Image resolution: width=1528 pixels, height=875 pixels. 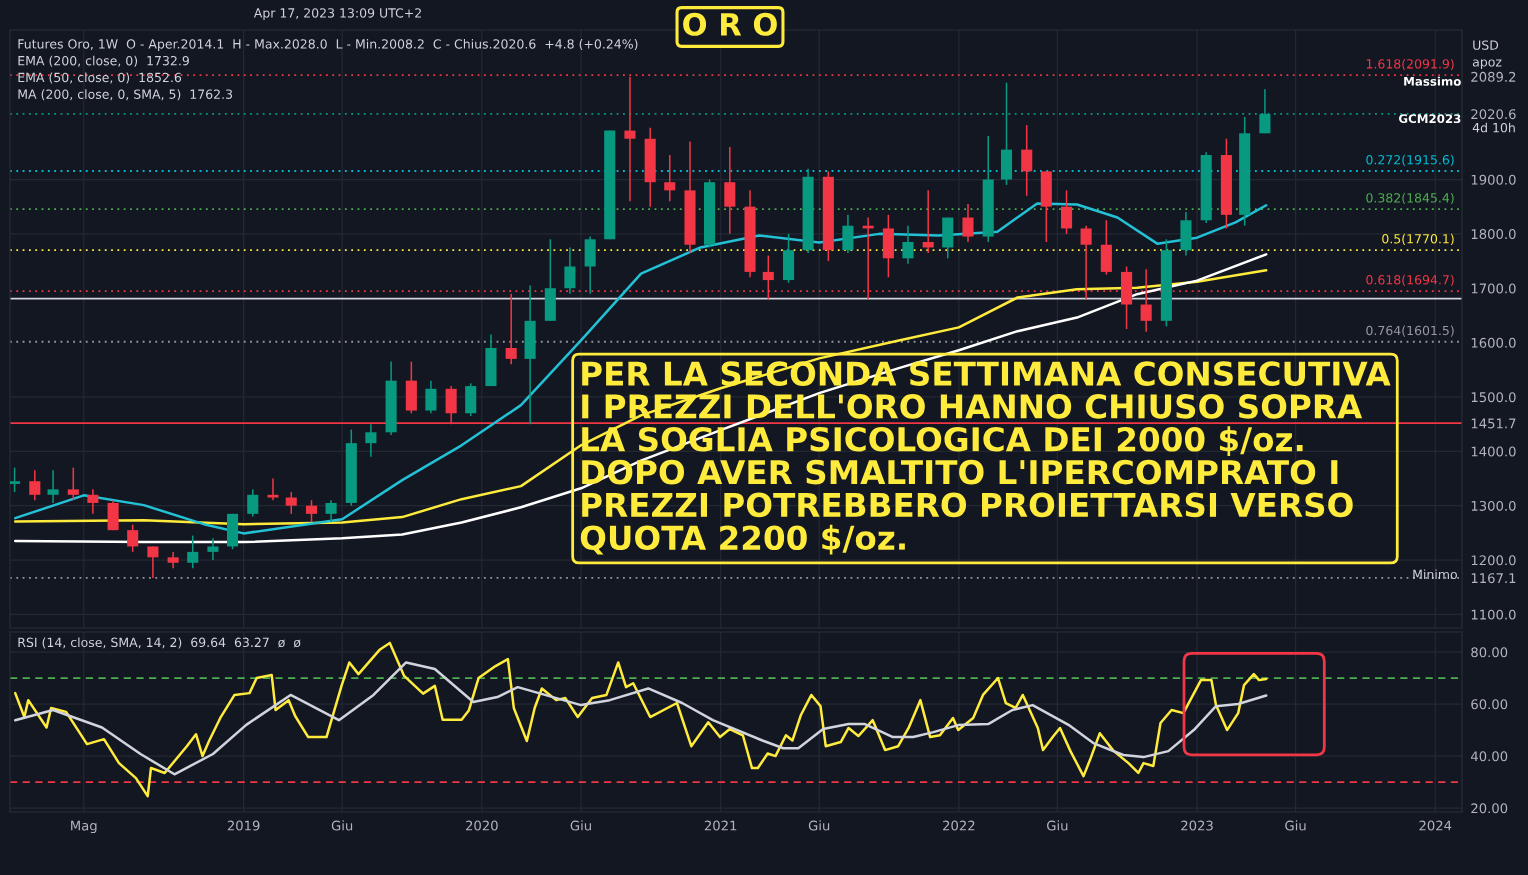 What do you see at coordinates (1410, 198) in the screenshot?
I see `ref-line-label: 0.382(1845.4)` at bounding box center [1410, 198].